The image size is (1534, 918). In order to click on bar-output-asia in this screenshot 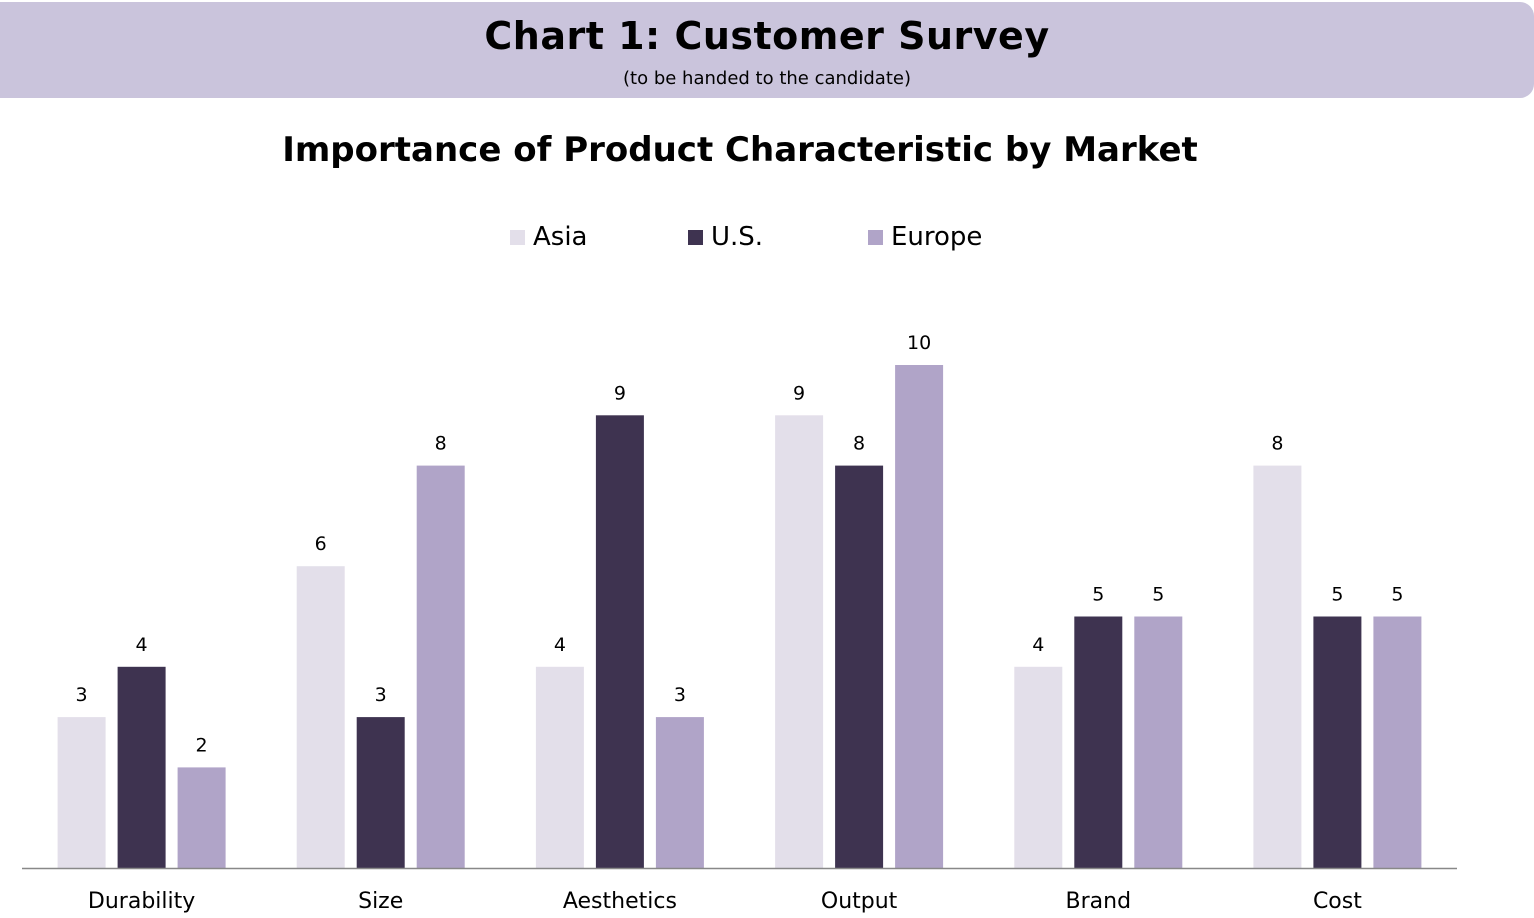, I will do `click(799, 641)`.